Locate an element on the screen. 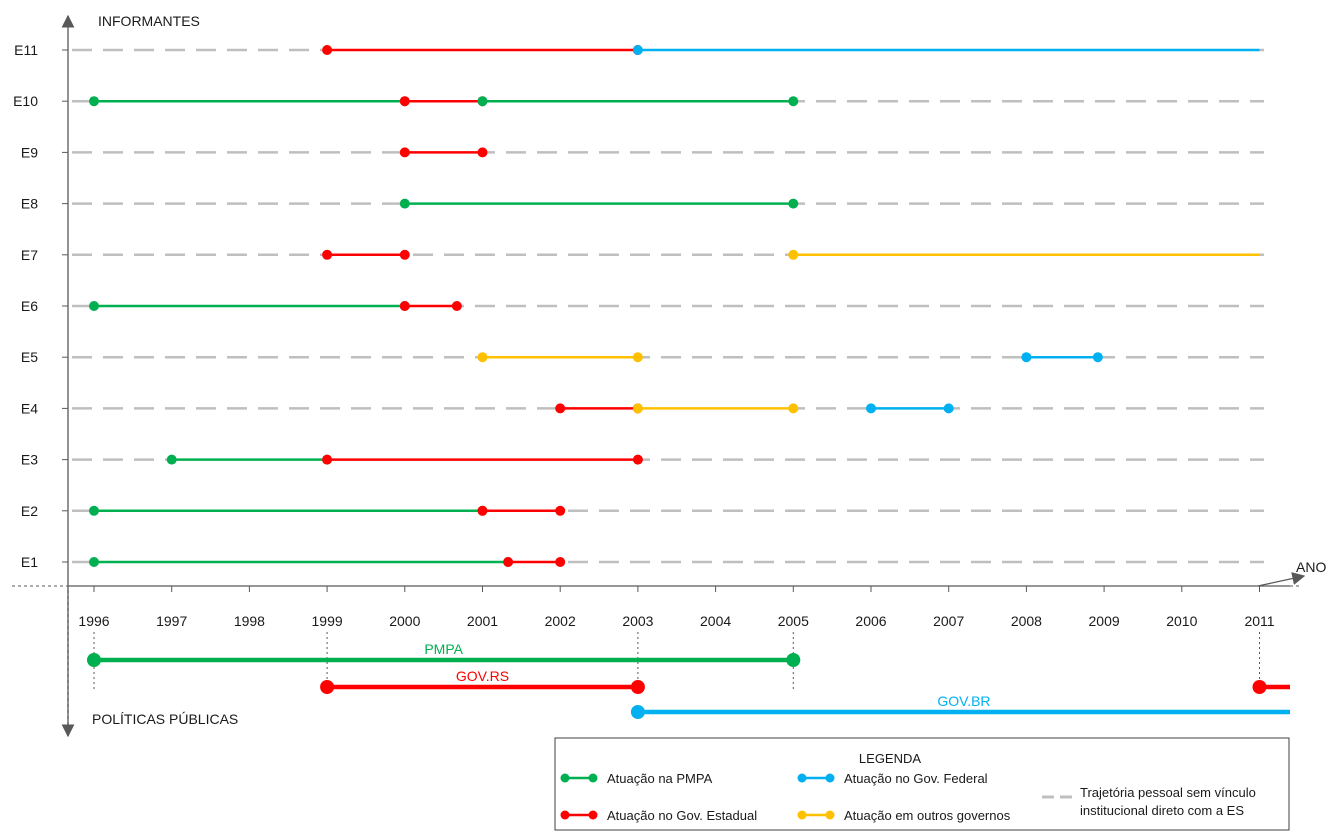 The height and width of the screenshot is (834, 1331). band-label: GOV.RS is located at coordinates (482, 676).